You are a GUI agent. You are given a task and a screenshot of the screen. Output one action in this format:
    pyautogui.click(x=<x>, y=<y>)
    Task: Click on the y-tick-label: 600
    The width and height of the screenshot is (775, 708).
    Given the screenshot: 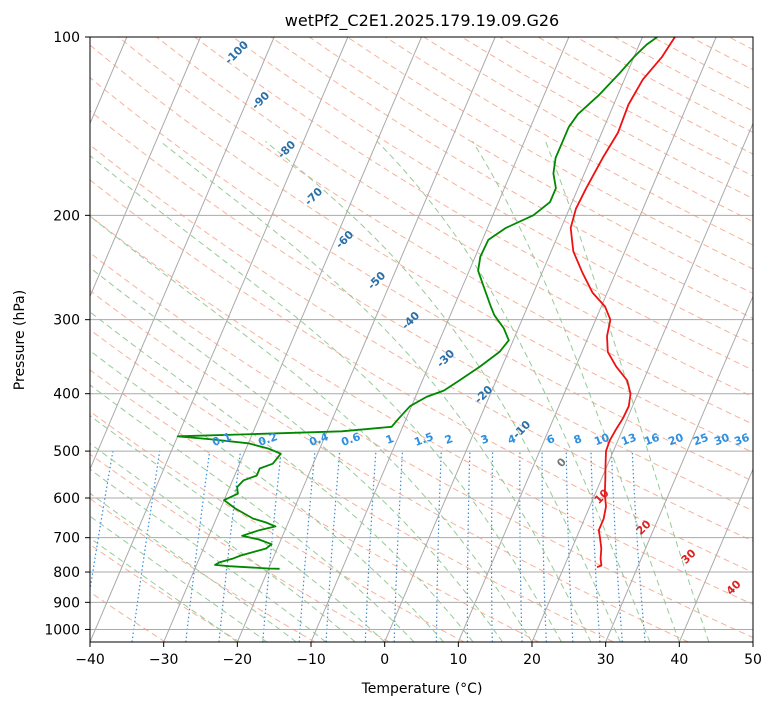 What is the action you would take?
    pyautogui.click(x=66, y=499)
    